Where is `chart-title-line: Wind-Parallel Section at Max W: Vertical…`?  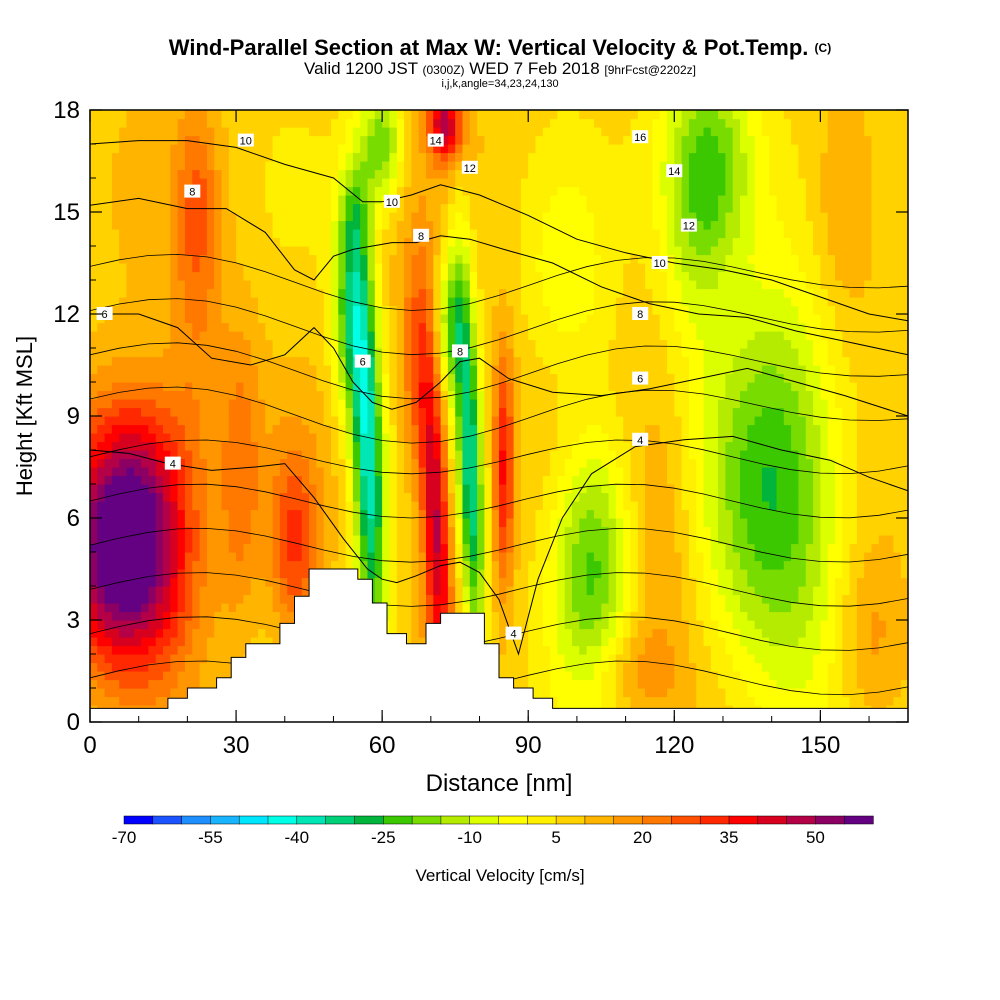
chart-title-line: Wind-Parallel Section at Max W: Vertical… is located at coordinates (500, 48).